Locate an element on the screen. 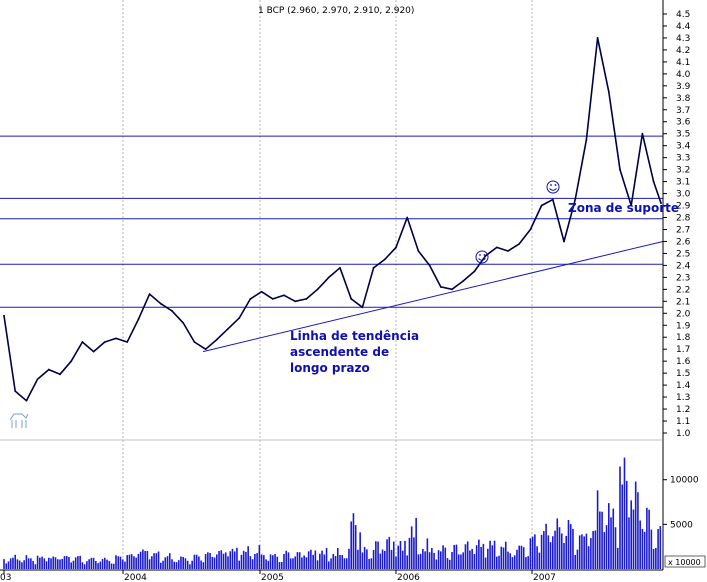 The height and width of the screenshot is (582, 707). price-tick-label: 2.5 is located at coordinates (683, 254).